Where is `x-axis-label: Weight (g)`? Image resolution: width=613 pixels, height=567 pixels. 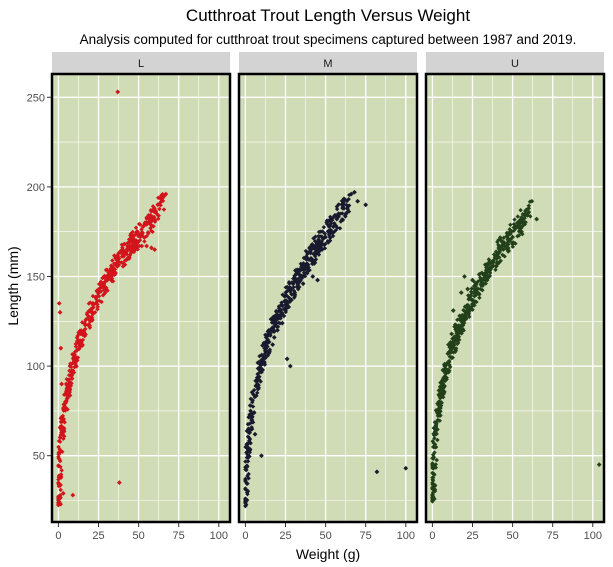
x-axis-label: Weight (g) is located at coordinates (328, 554).